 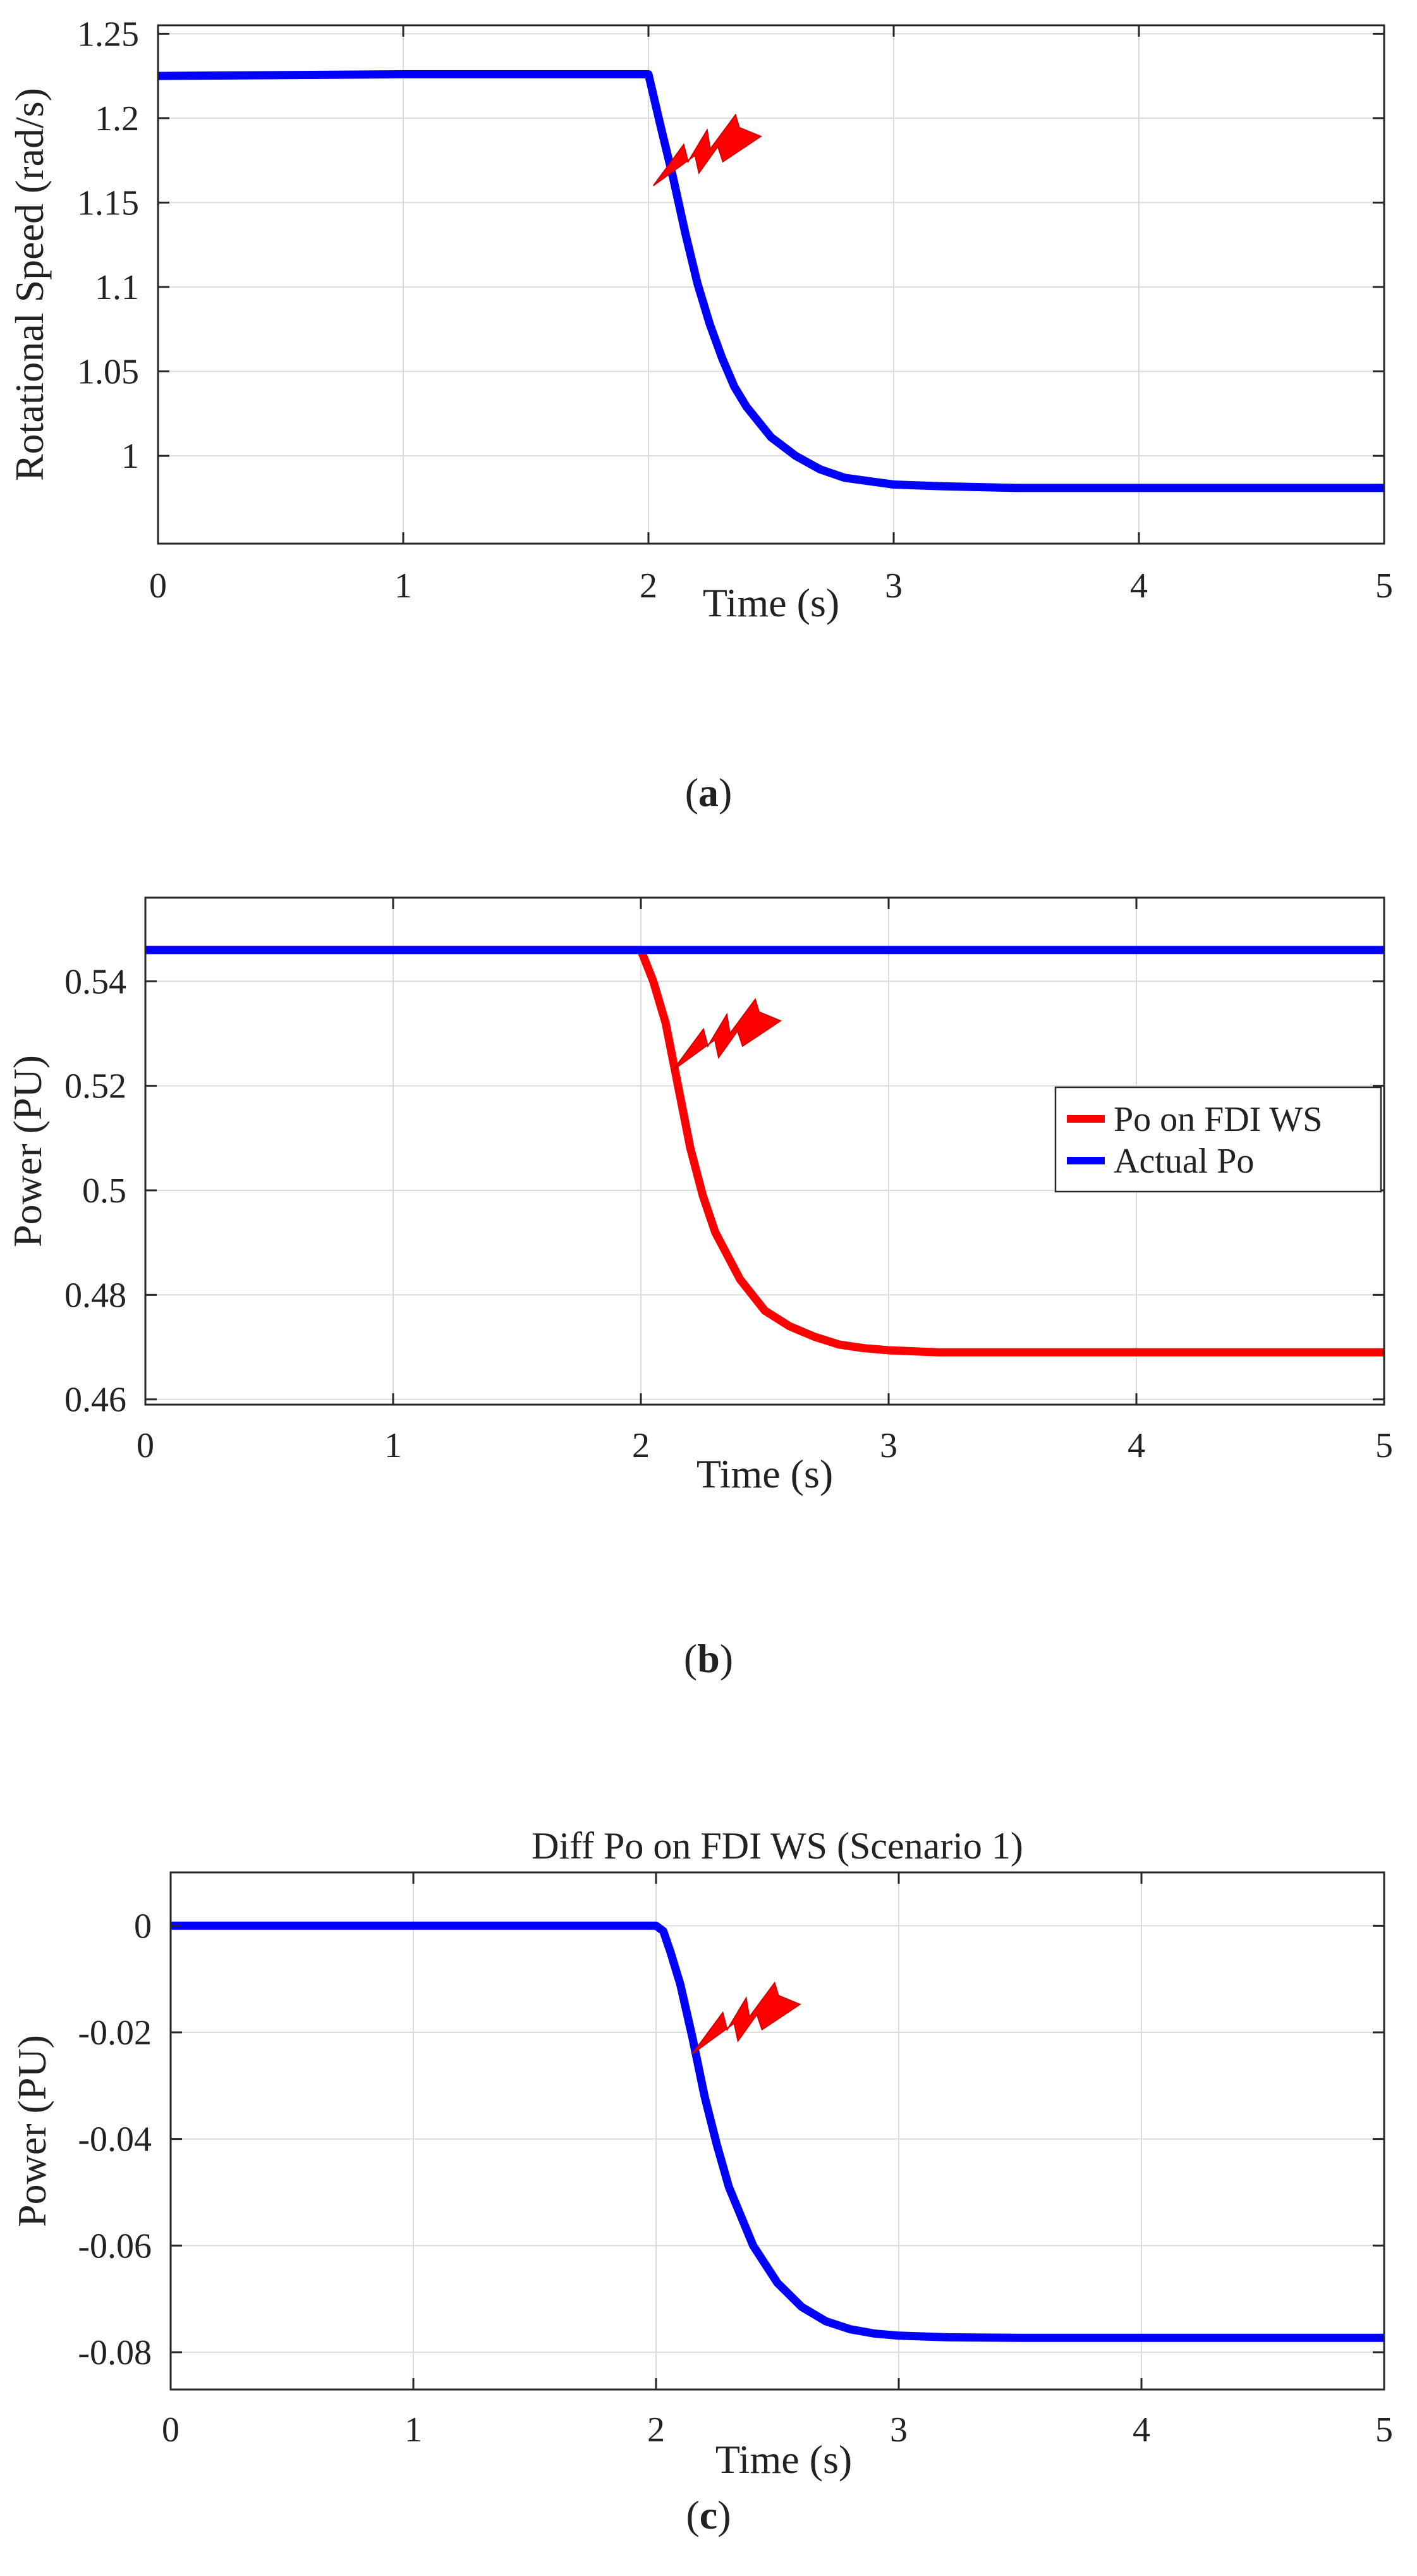 I want to click on y-tick-label: -0.04, so click(x=115, y=2139).